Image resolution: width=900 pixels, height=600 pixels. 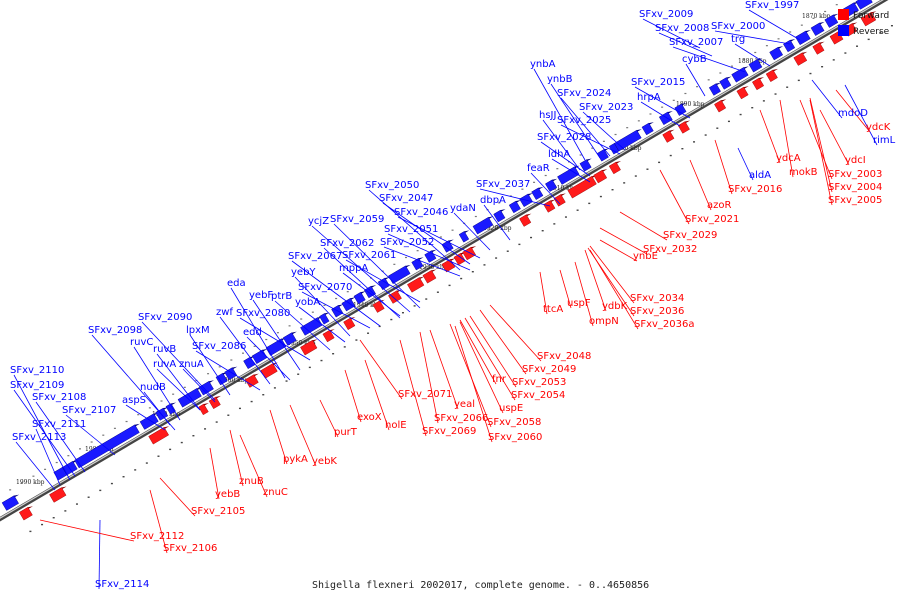 What do you see at coordinates (553, 309) in the screenshot?
I see `forward-gene-label: ttcA` at bounding box center [553, 309].